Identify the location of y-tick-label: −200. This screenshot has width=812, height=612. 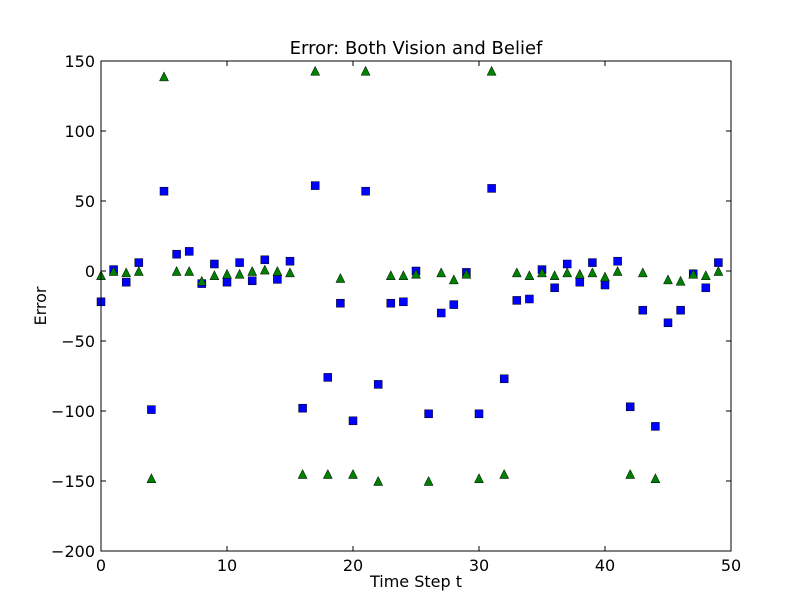
(73, 551).